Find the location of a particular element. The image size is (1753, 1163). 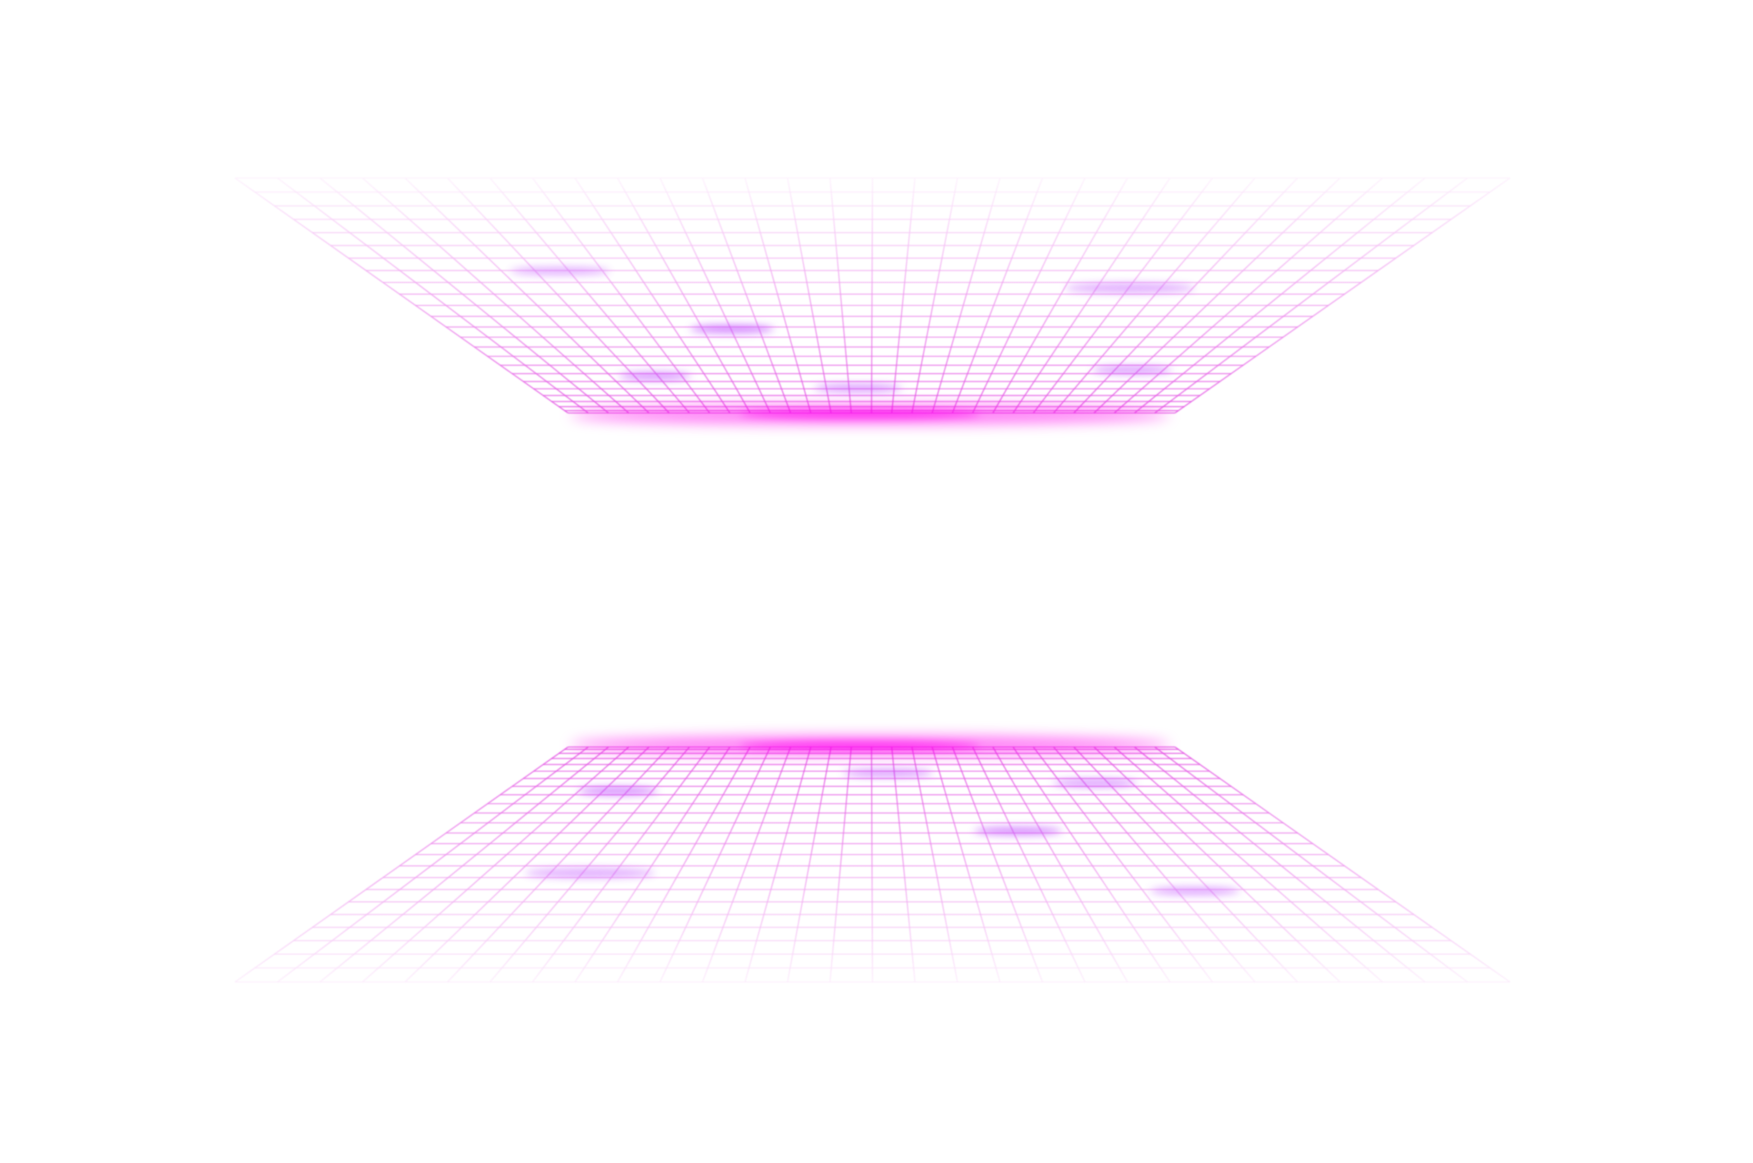

ceiling-sparkles is located at coordinates (852, 329).